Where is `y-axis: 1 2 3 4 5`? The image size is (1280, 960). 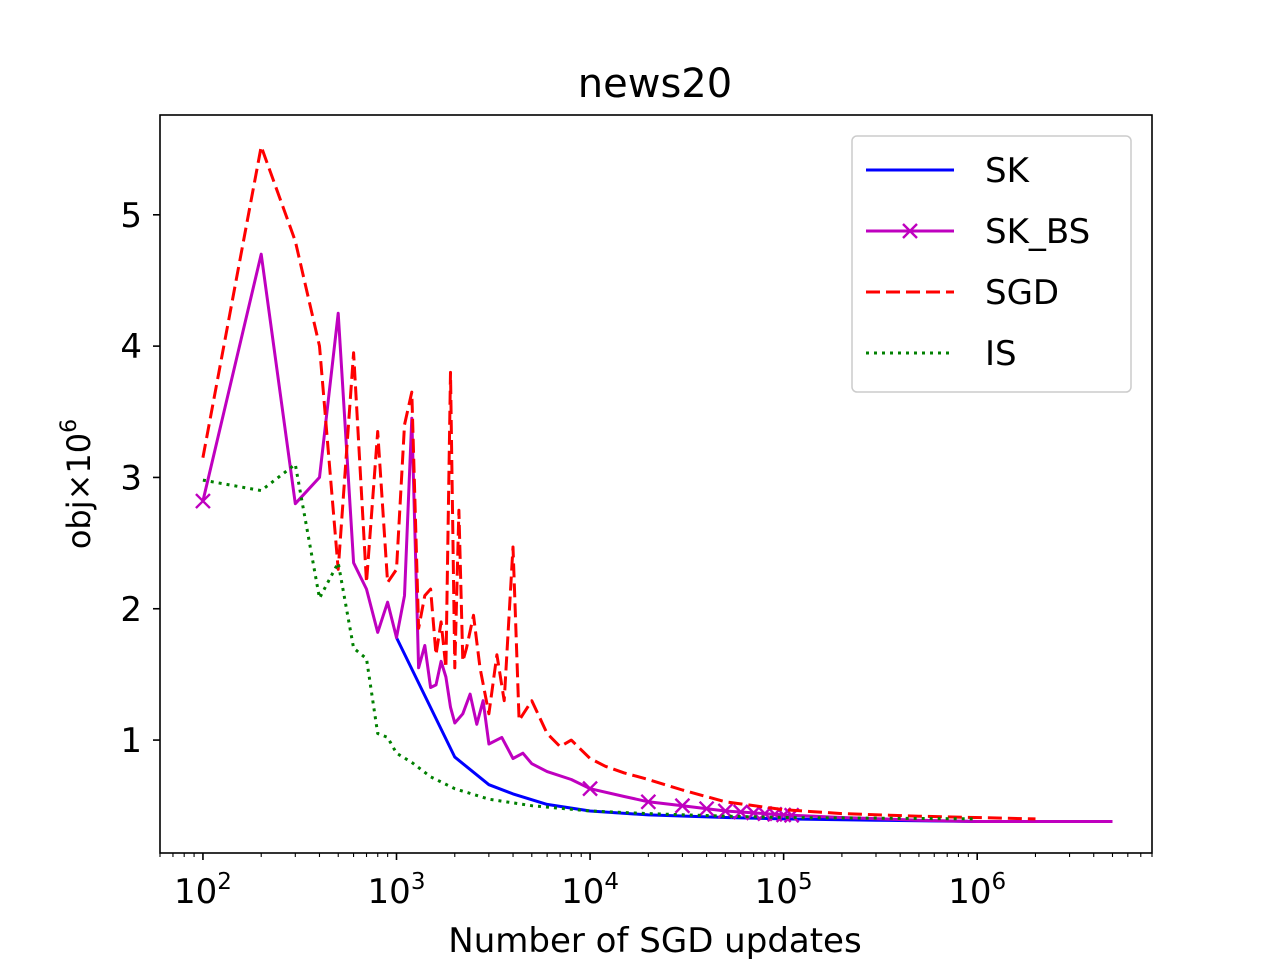
y-axis: 1 2 3 4 5 is located at coordinates (140, 478).